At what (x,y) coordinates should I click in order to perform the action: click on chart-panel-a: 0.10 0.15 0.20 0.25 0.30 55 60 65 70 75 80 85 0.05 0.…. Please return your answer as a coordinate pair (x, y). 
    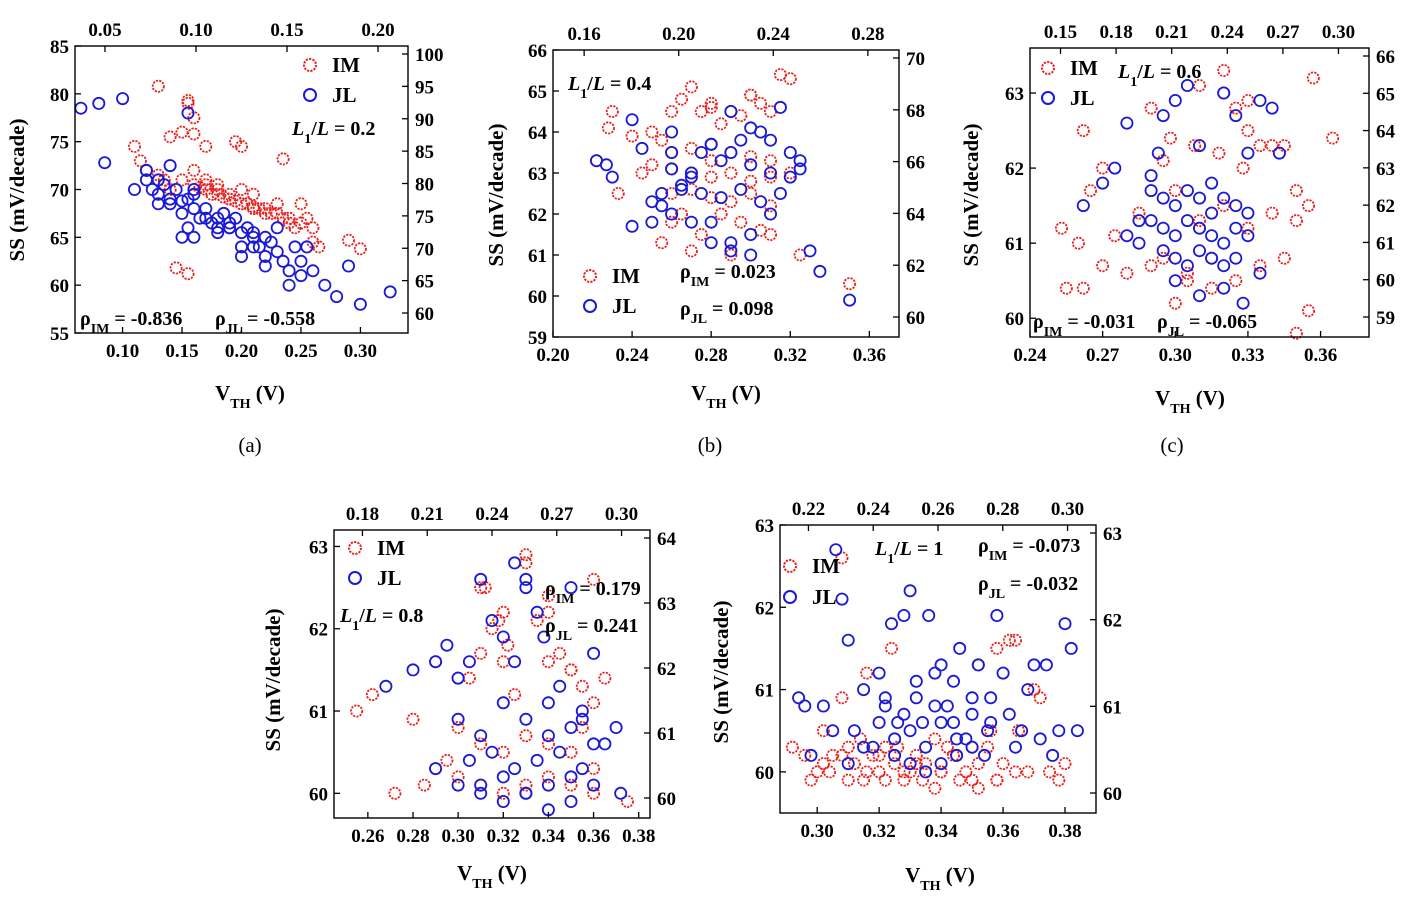
    Looking at the image, I should click on (224, 216).